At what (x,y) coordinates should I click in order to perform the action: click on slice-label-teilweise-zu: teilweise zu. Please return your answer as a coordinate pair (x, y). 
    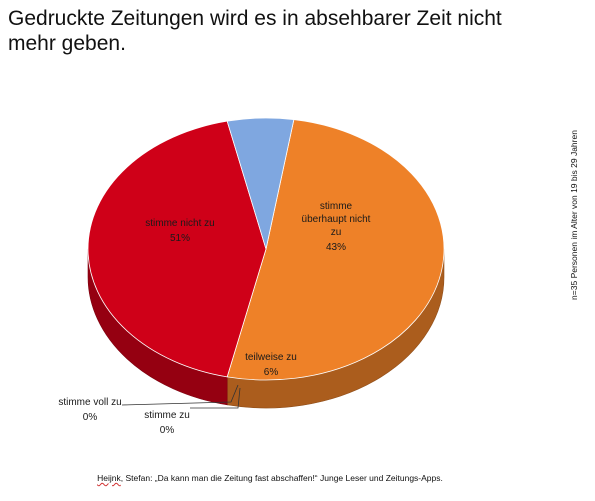
    Looking at the image, I should click on (271, 357).